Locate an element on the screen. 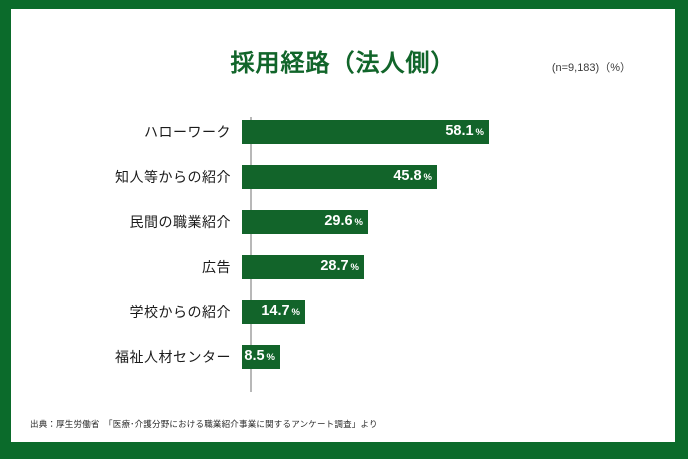 The width and height of the screenshot is (688, 459). bar-fill: 28.7 % is located at coordinates (303, 266).